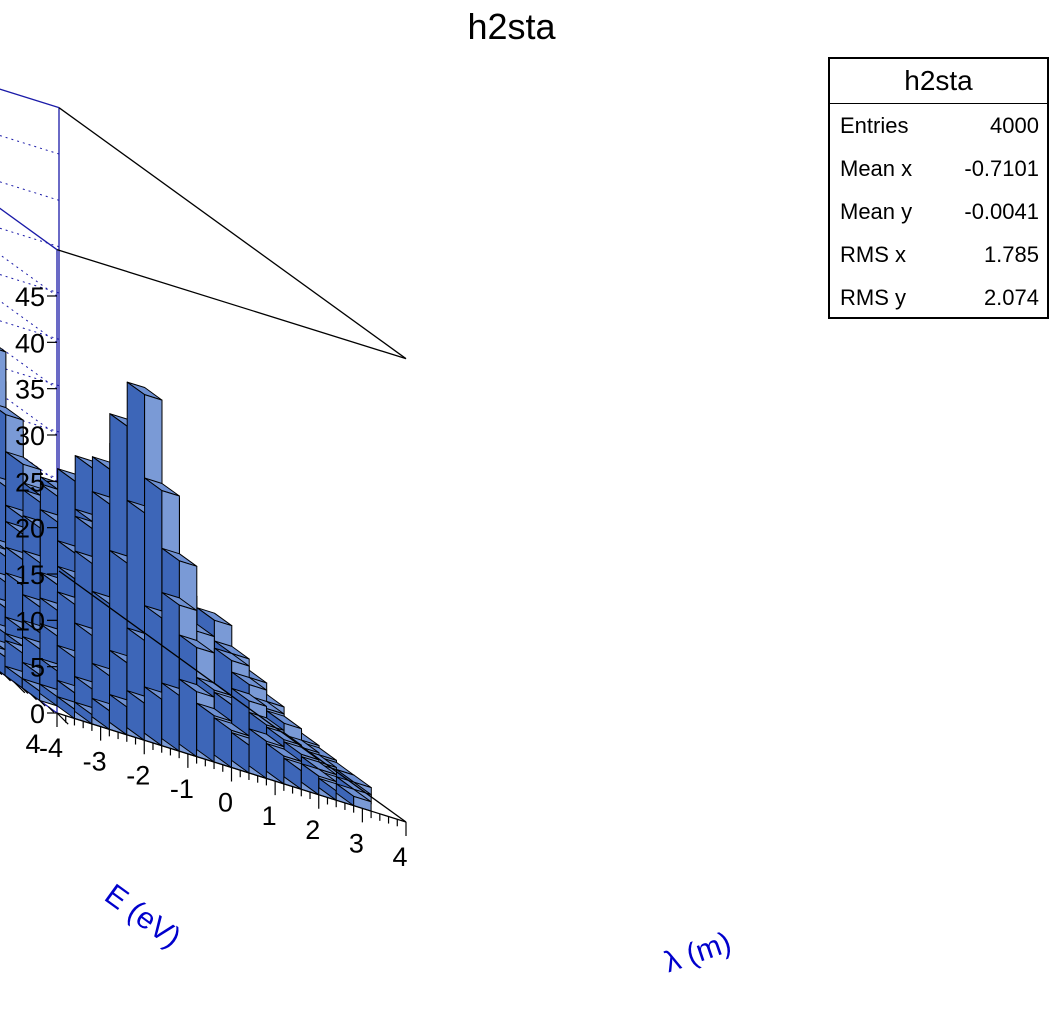 The width and height of the screenshot is (1063, 1026). I want to click on x-tick-label: -1, so click(182, 789).